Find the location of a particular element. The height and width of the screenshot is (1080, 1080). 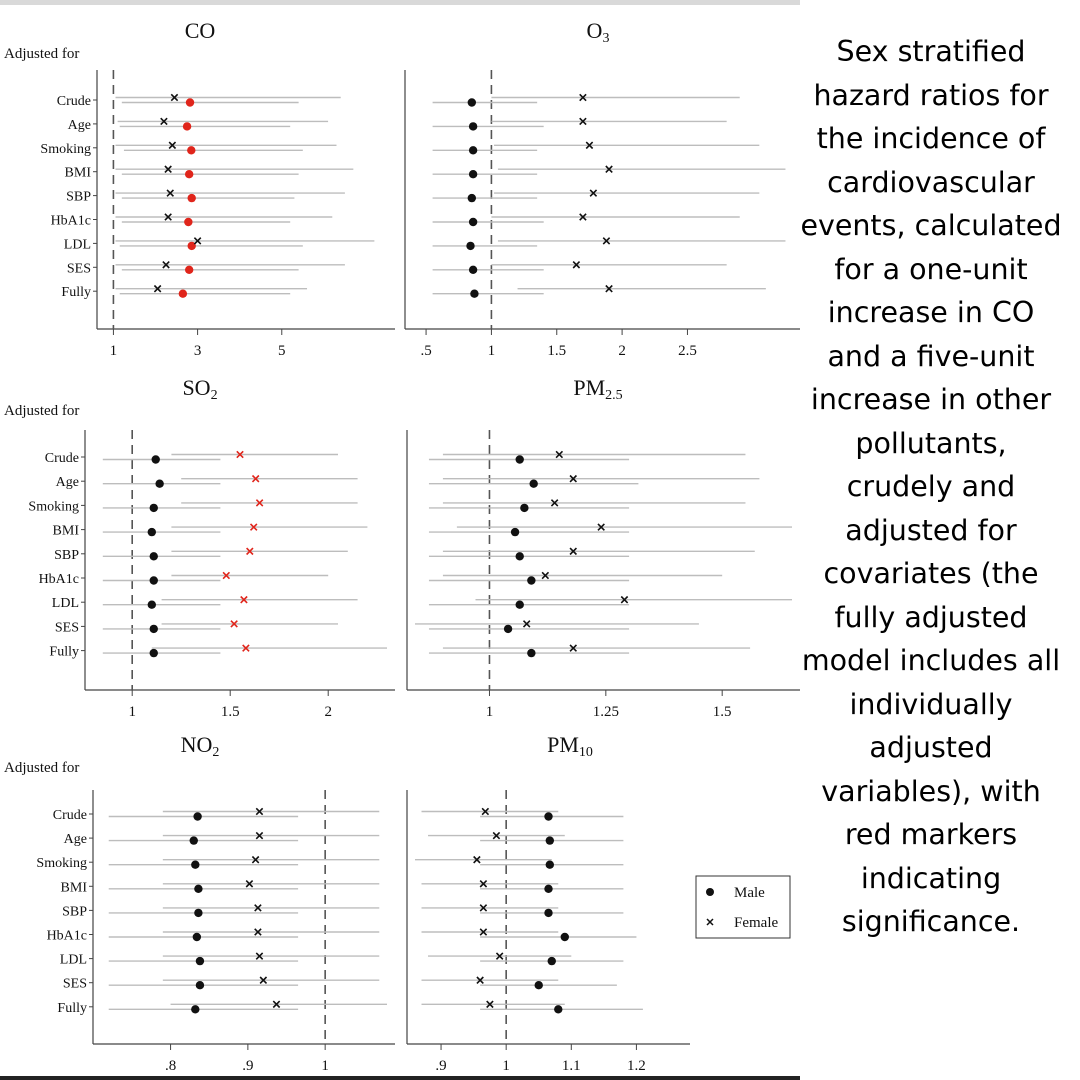

panel-title: SO2 is located at coordinates (199, 389).